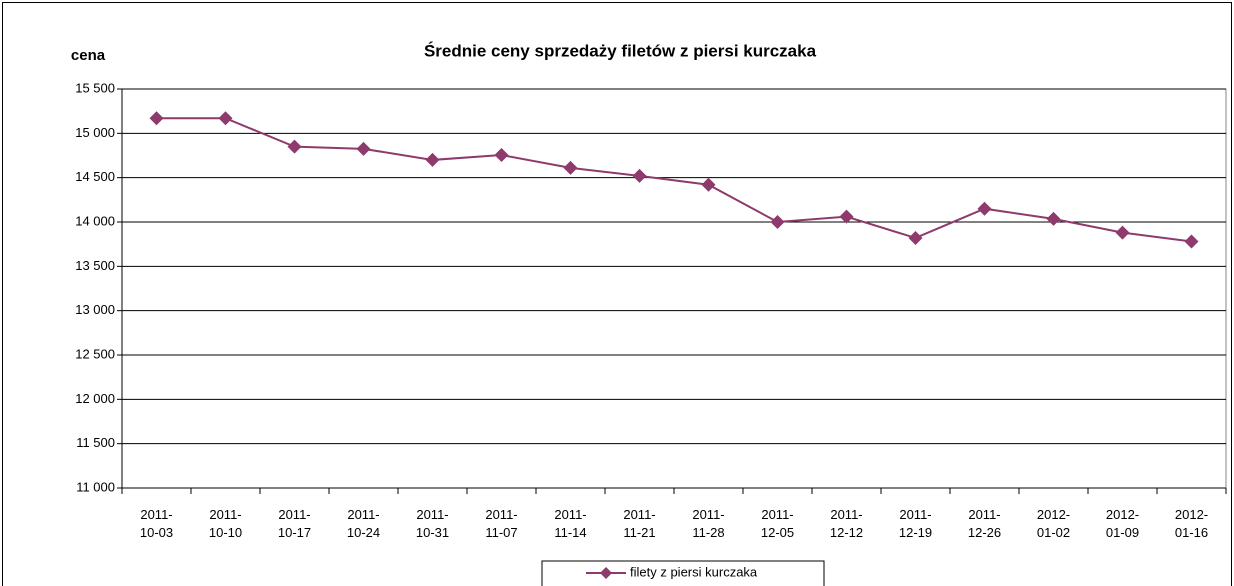  I want to click on y-tick-label: 12 000, so click(95, 398).